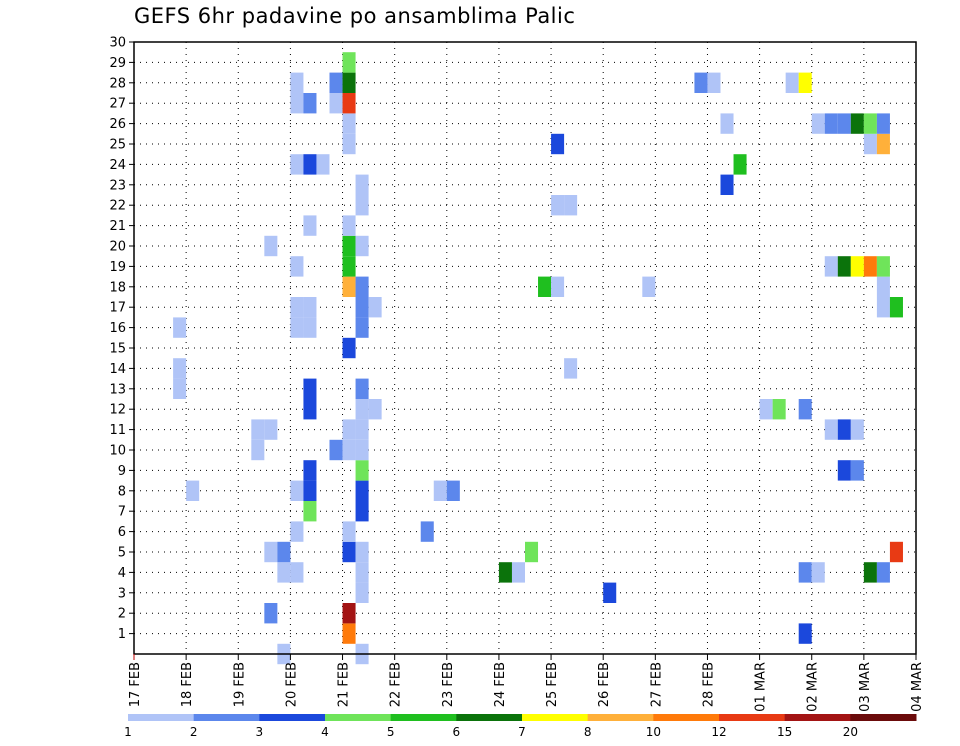 This screenshot has width=960, height=746. I want to click on y-tick-label: 16, so click(117, 328).